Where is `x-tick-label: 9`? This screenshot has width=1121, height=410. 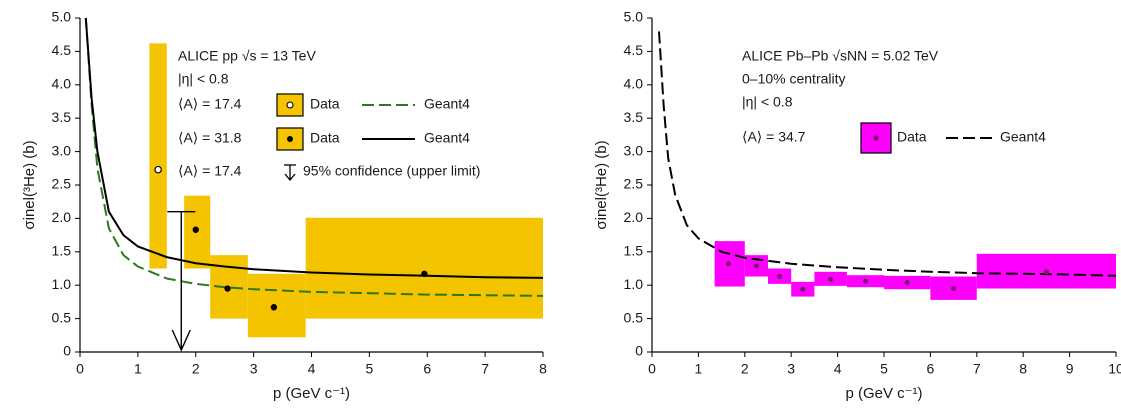 x-tick-label: 9 is located at coordinates (1070, 369).